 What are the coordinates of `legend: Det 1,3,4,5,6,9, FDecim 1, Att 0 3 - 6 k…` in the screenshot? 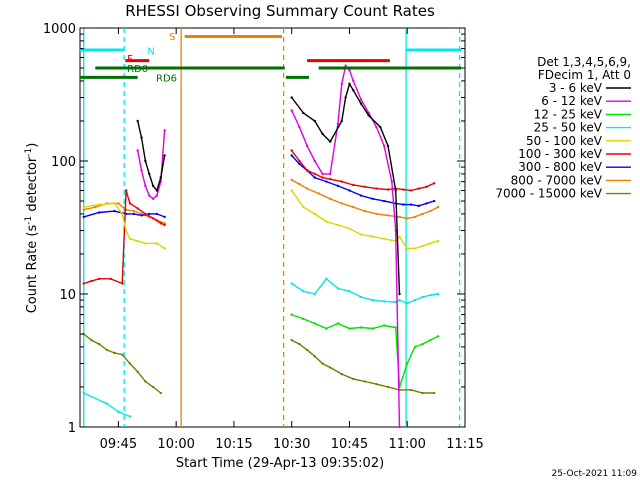 It's located at (563, 128).